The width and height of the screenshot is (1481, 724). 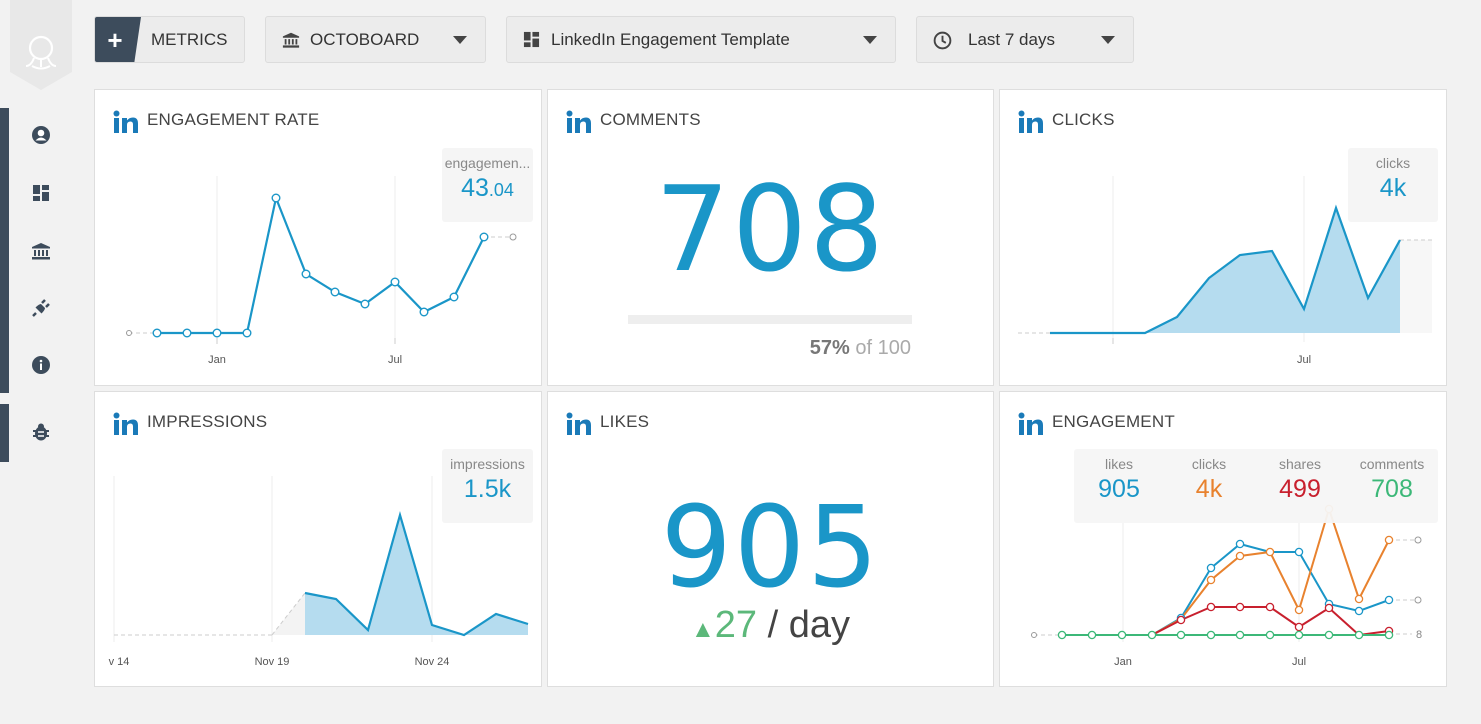 What do you see at coordinates (1226, 572) in the screenshot?
I see `engagement-chart: 8 Jan Jul` at bounding box center [1226, 572].